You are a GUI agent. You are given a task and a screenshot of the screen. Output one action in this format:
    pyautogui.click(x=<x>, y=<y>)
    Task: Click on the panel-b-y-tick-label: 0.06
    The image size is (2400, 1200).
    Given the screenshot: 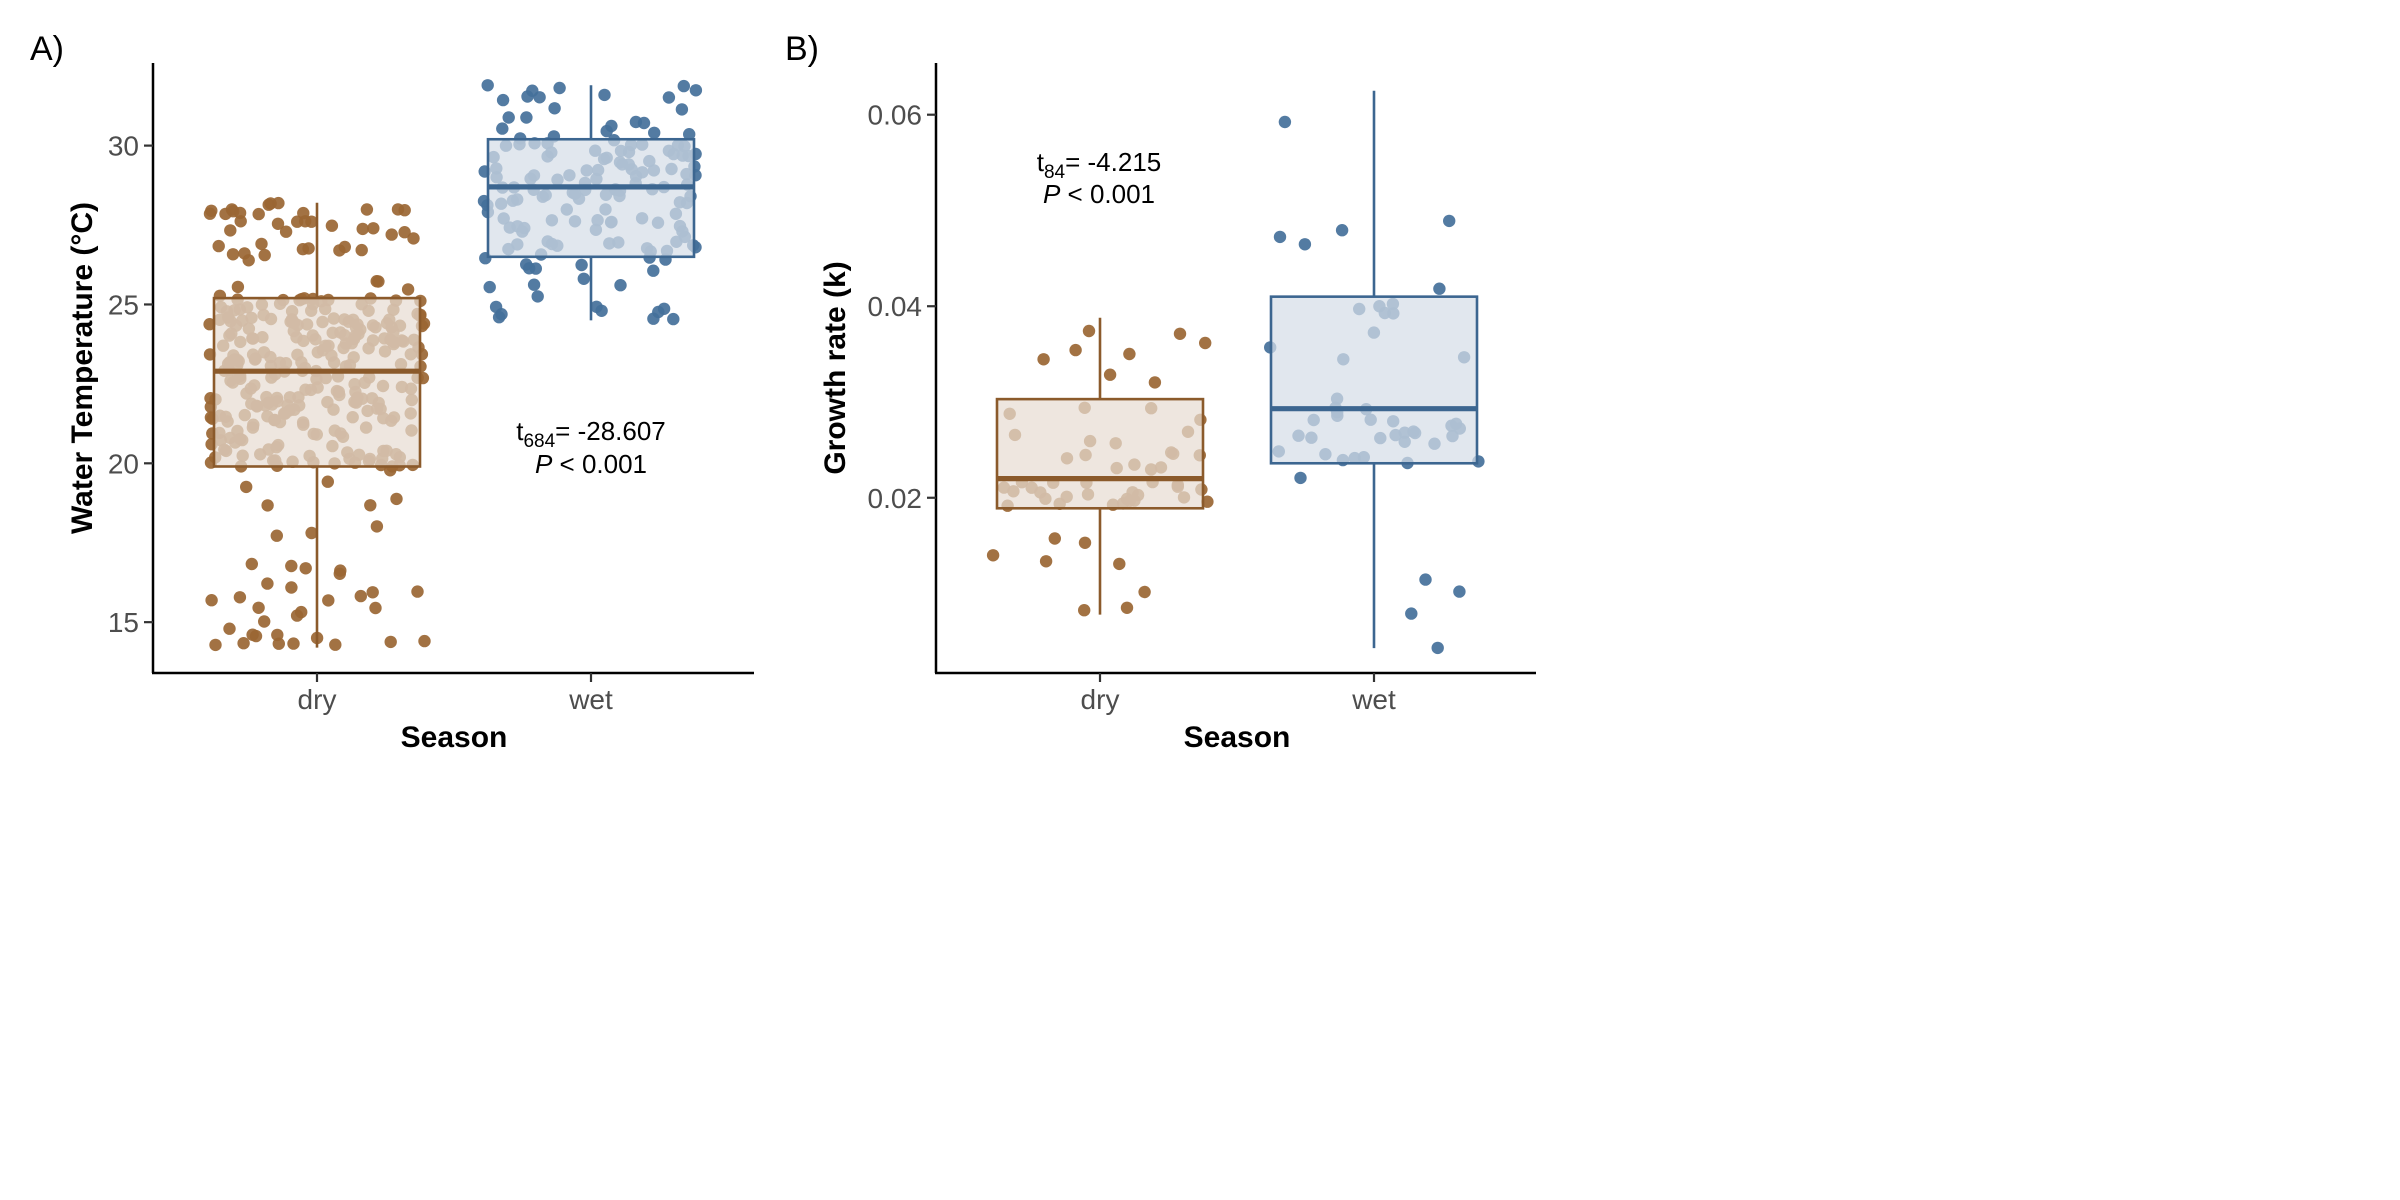 What is the action you would take?
    pyautogui.click(x=895, y=115)
    